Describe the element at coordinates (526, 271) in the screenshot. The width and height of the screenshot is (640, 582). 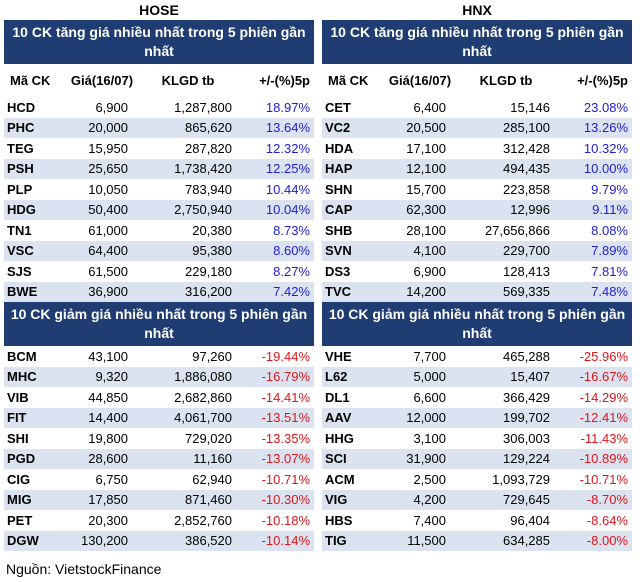
I see `avg-volume: 128,413` at that location.